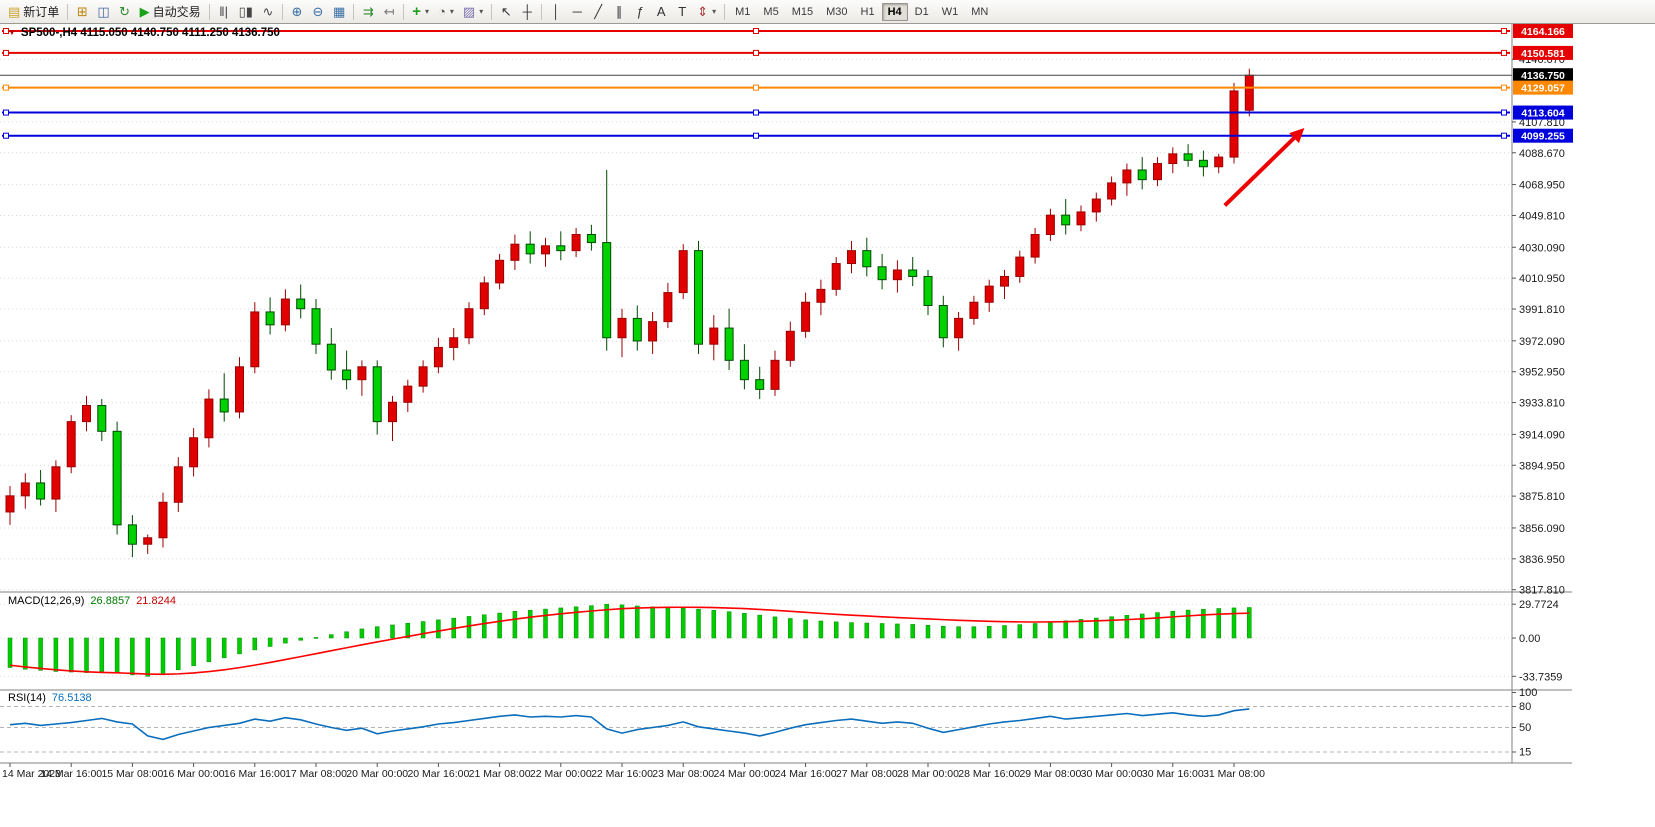 The height and width of the screenshot is (827, 1655). I want to click on candlestick-button: ▯▮, so click(246, 12).